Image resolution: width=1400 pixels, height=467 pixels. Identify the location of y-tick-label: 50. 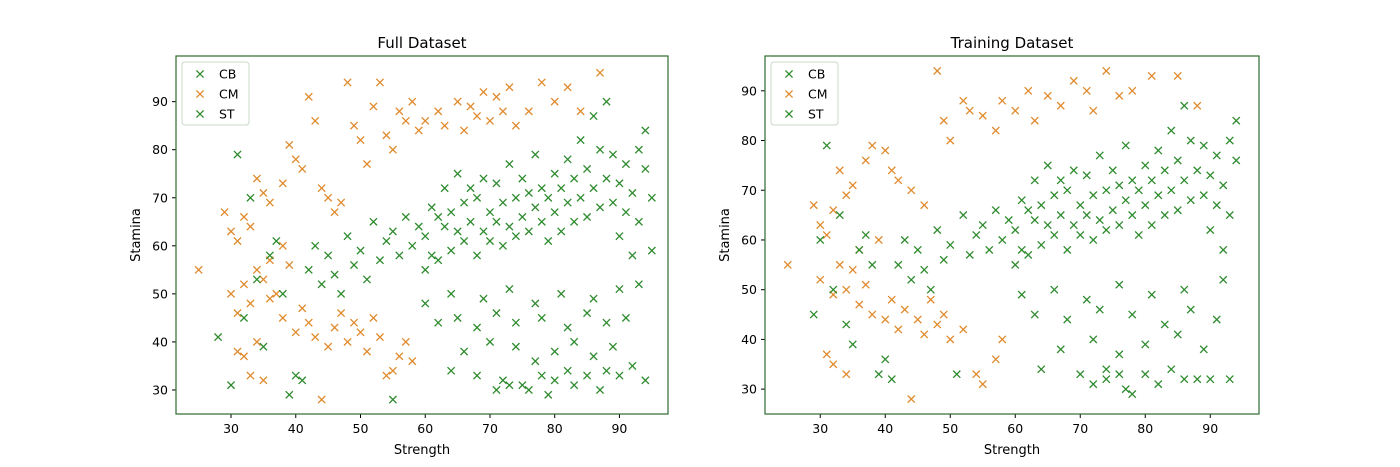
(749, 289).